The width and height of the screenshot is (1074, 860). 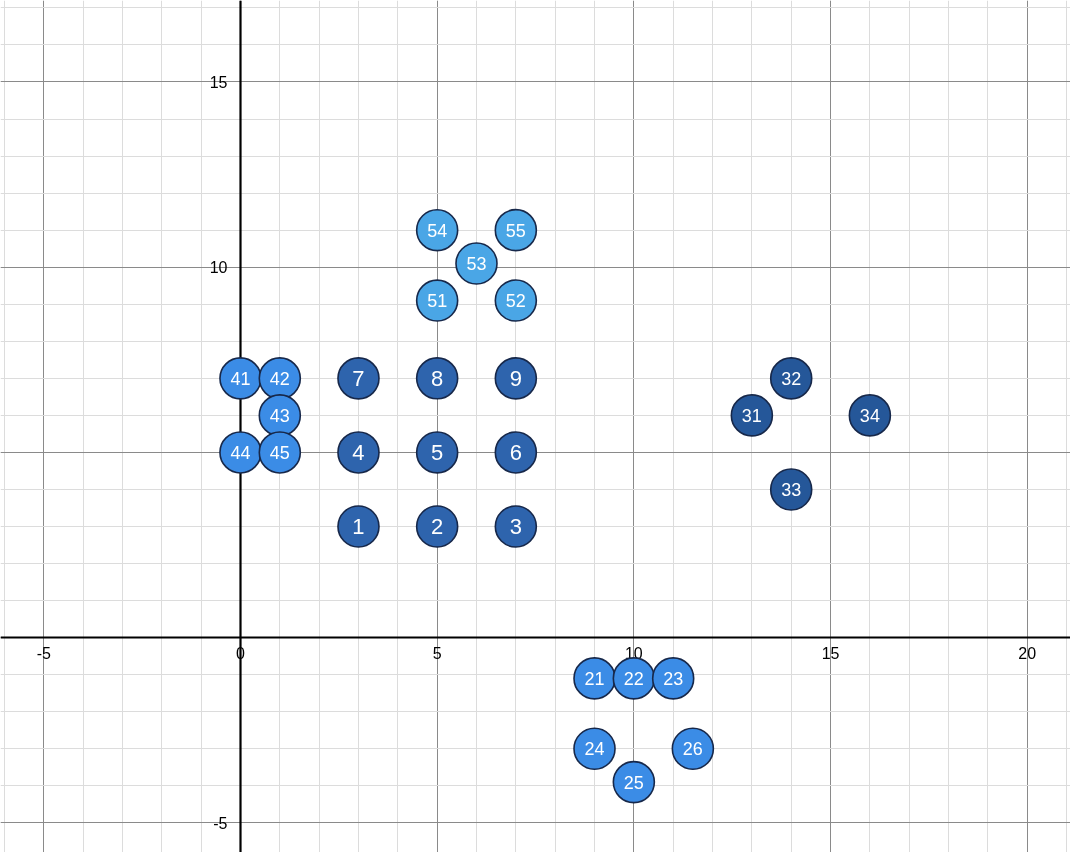 What do you see at coordinates (751, 415) in the screenshot?
I see `annotation: 31` at bounding box center [751, 415].